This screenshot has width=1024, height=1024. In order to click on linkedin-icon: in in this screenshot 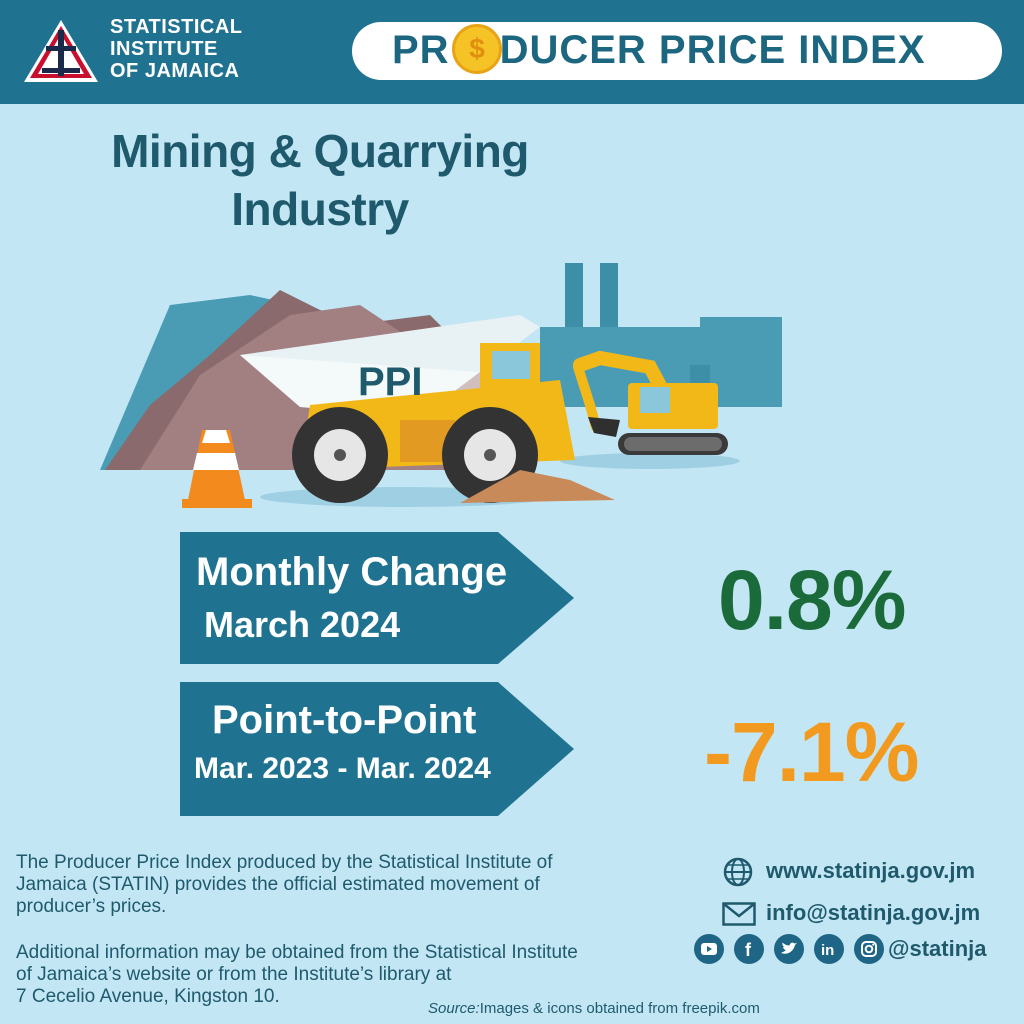, I will do `click(829, 949)`.